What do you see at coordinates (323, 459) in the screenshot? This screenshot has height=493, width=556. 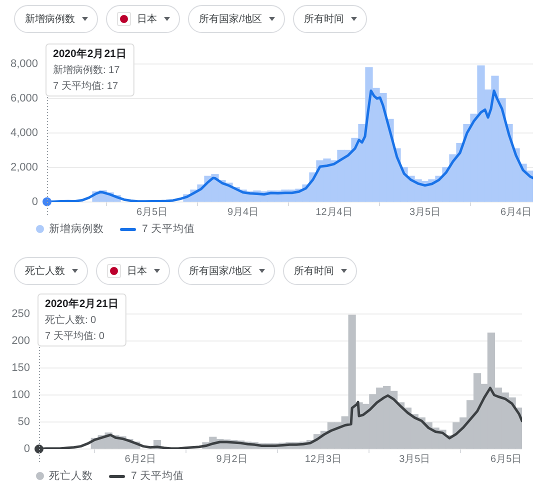 I see `x-tick-label: 12月3日` at bounding box center [323, 459].